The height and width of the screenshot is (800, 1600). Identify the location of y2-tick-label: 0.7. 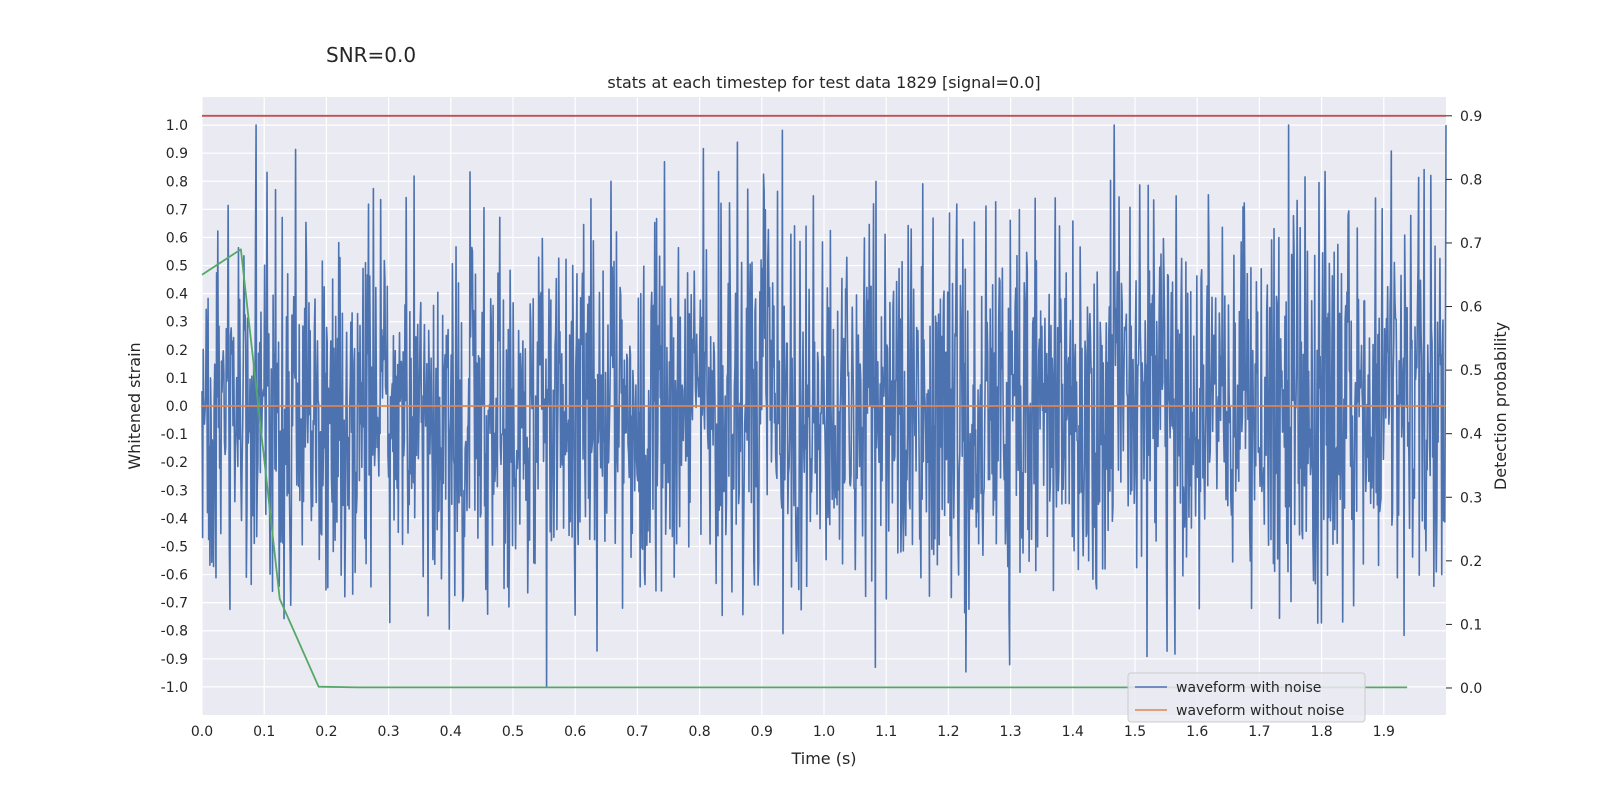
(1471, 244).